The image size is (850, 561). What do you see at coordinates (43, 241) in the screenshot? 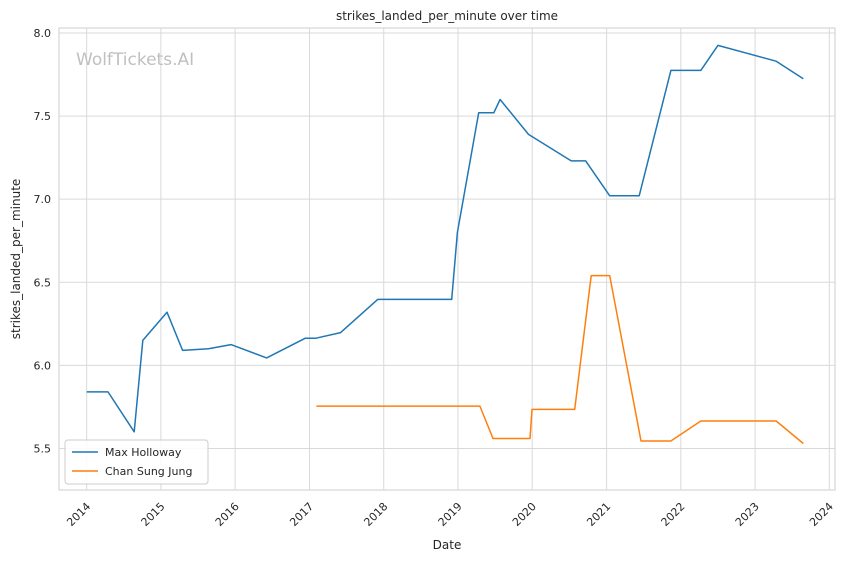
I see `y-tick-labels: 5.5 6.0 6.5 7.0 7.5 8.0` at bounding box center [43, 241].